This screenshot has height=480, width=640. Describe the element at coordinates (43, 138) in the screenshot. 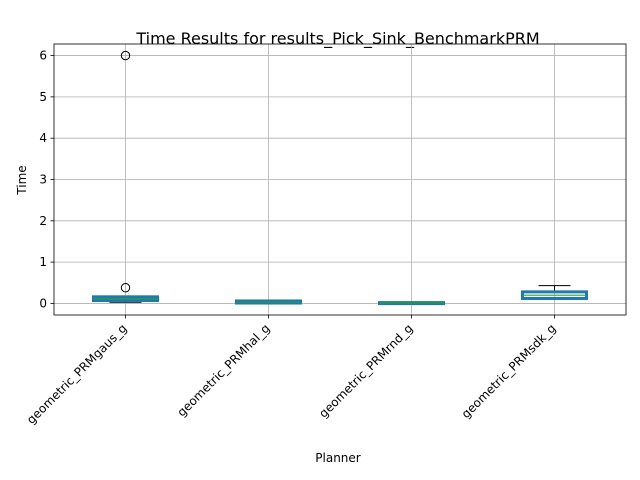

I see `y-tick-label-4: 4` at that location.